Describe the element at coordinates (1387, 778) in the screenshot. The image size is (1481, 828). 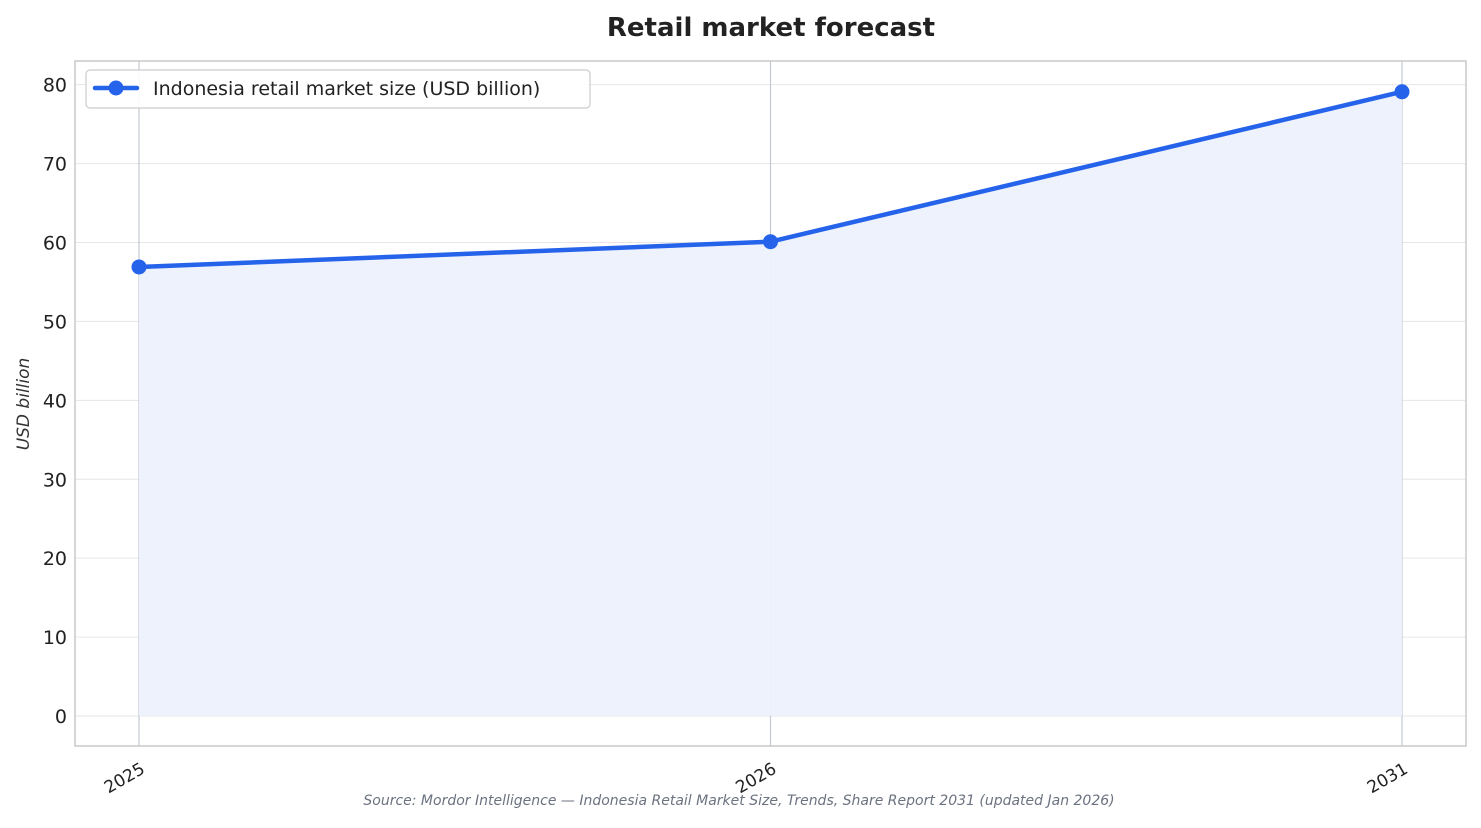
I see `x-tick-label: 2031` at that location.